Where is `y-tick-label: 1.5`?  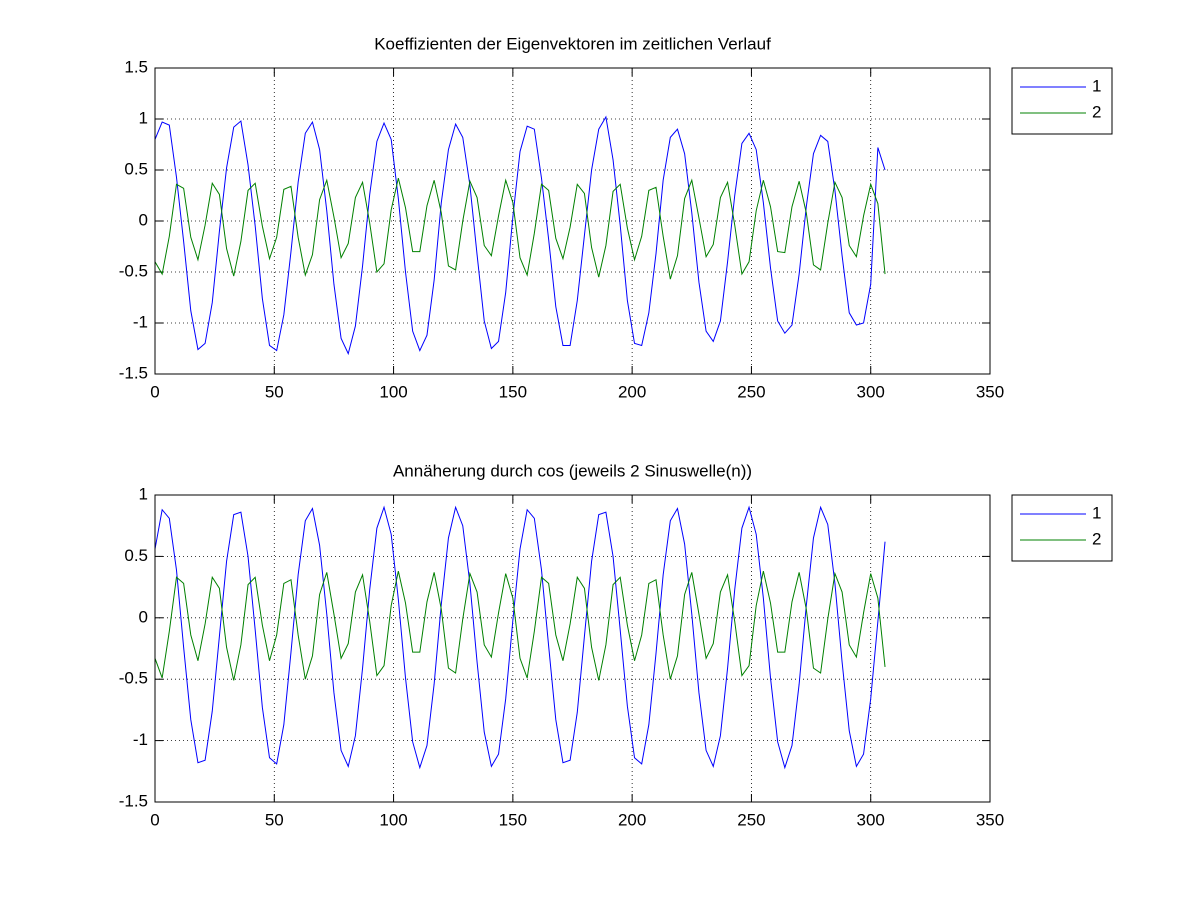 y-tick-label: 1.5 is located at coordinates (136, 66).